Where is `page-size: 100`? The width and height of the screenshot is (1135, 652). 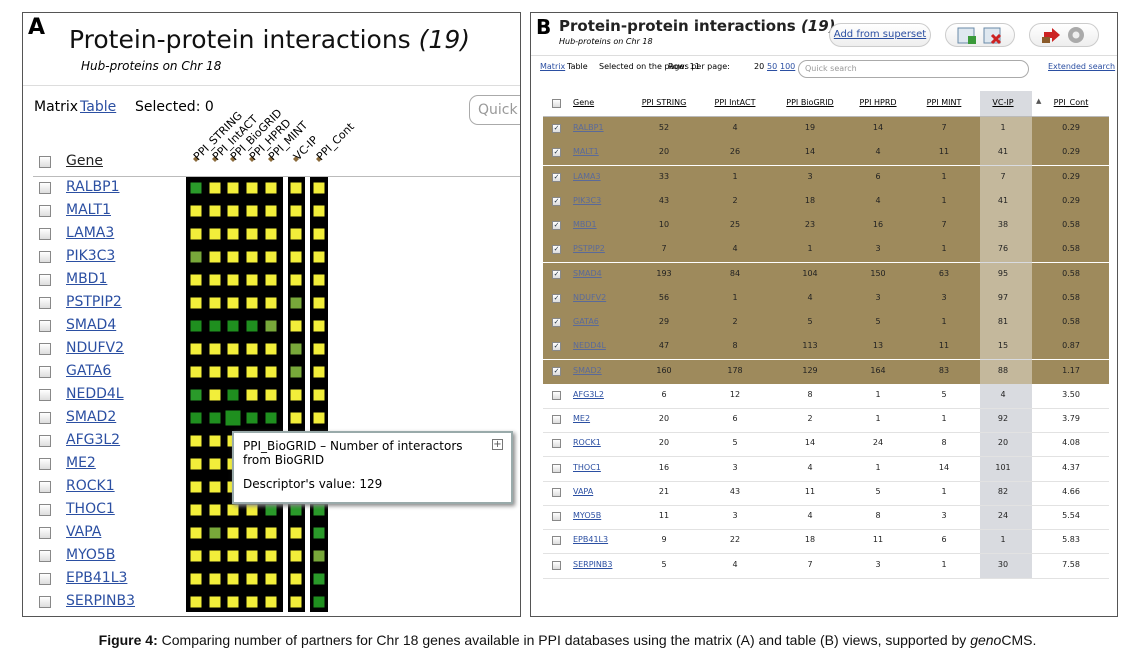
page-size: 100 is located at coordinates (788, 66).